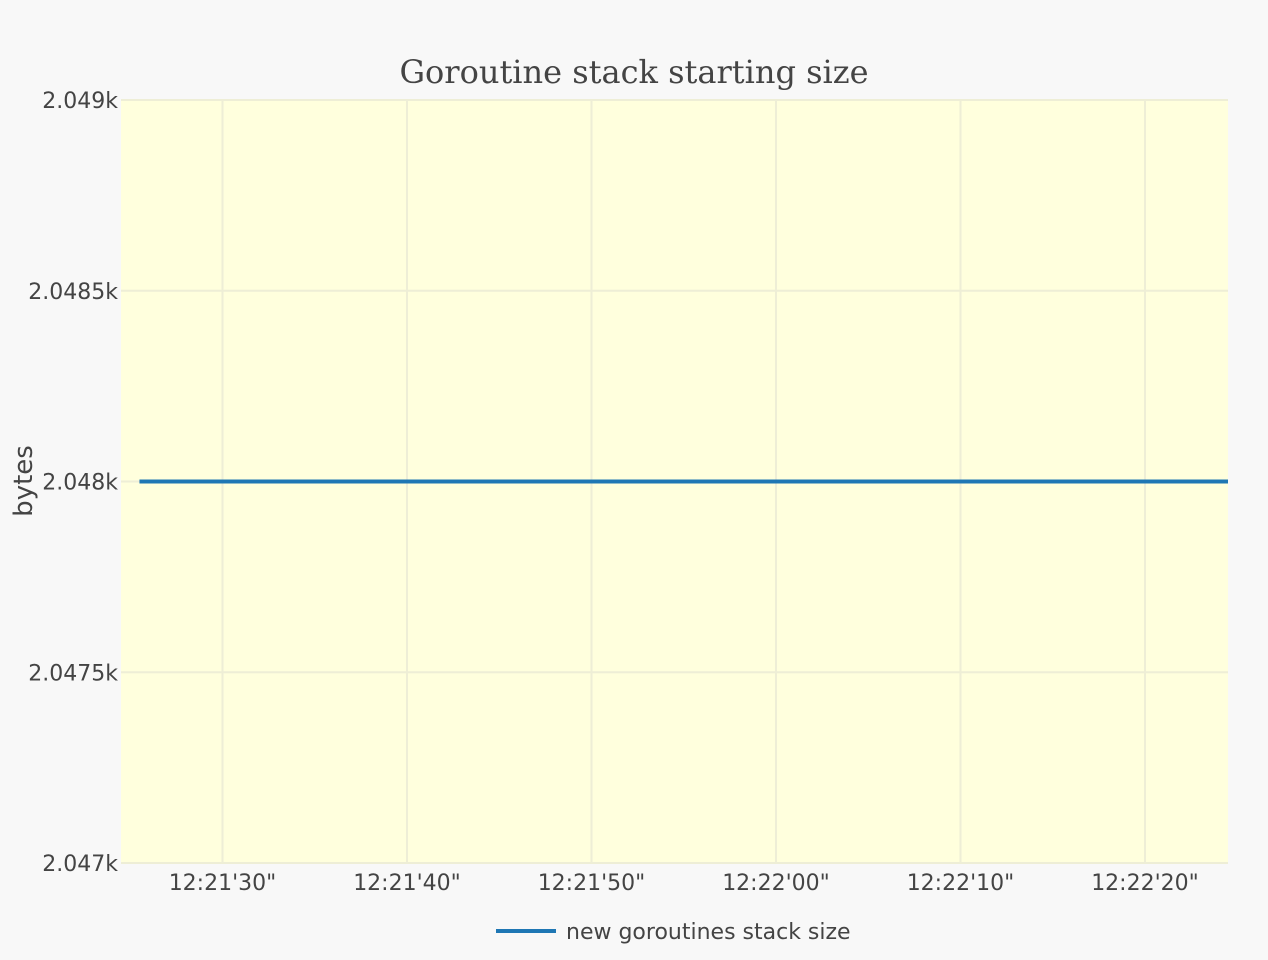  Describe the element at coordinates (592, 883) in the screenshot. I see `x-tick-label: 12:21'50"` at that location.